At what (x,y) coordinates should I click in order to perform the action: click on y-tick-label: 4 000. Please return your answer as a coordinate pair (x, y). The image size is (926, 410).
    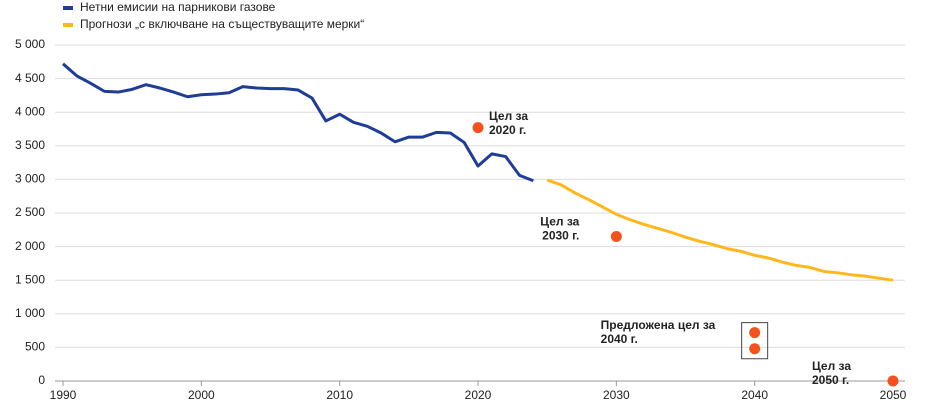
    Looking at the image, I should click on (30, 111).